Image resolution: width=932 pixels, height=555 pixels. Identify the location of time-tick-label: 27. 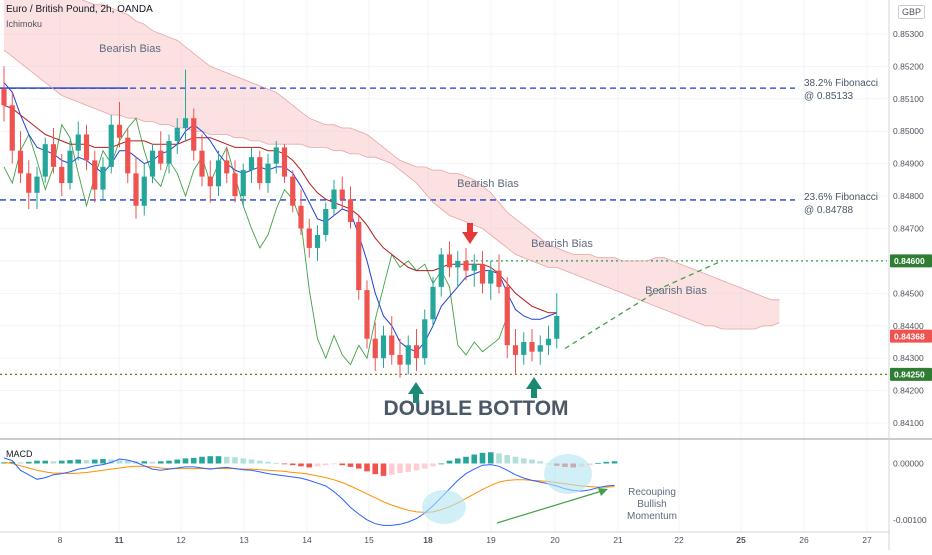
(867, 540).